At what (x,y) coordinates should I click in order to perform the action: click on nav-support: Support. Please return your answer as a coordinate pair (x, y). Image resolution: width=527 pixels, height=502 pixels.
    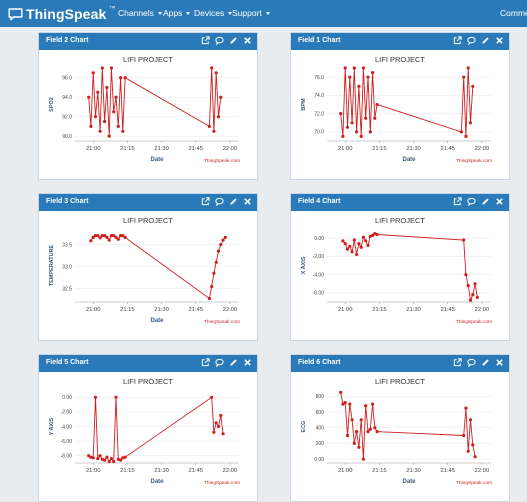
    Looking at the image, I should click on (251, 13).